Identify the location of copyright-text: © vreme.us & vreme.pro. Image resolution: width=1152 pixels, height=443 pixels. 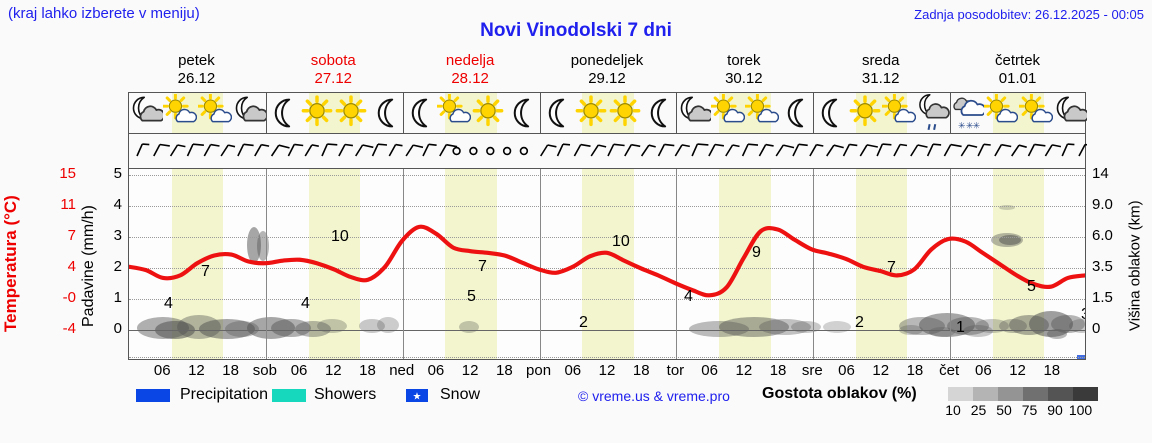
(654, 396).